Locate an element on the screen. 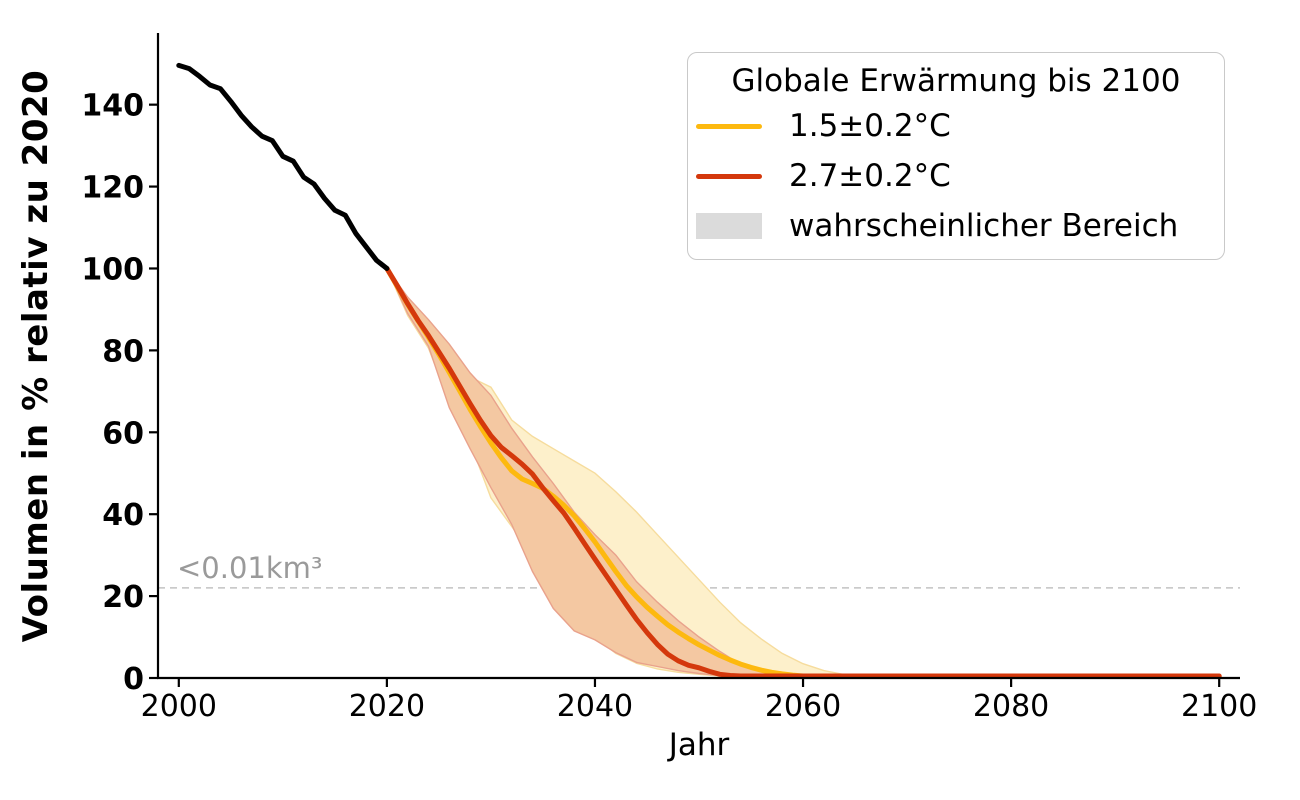 The height and width of the screenshot is (800, 1300). y-tick-label: 100 is located at coordinates (112, 269).